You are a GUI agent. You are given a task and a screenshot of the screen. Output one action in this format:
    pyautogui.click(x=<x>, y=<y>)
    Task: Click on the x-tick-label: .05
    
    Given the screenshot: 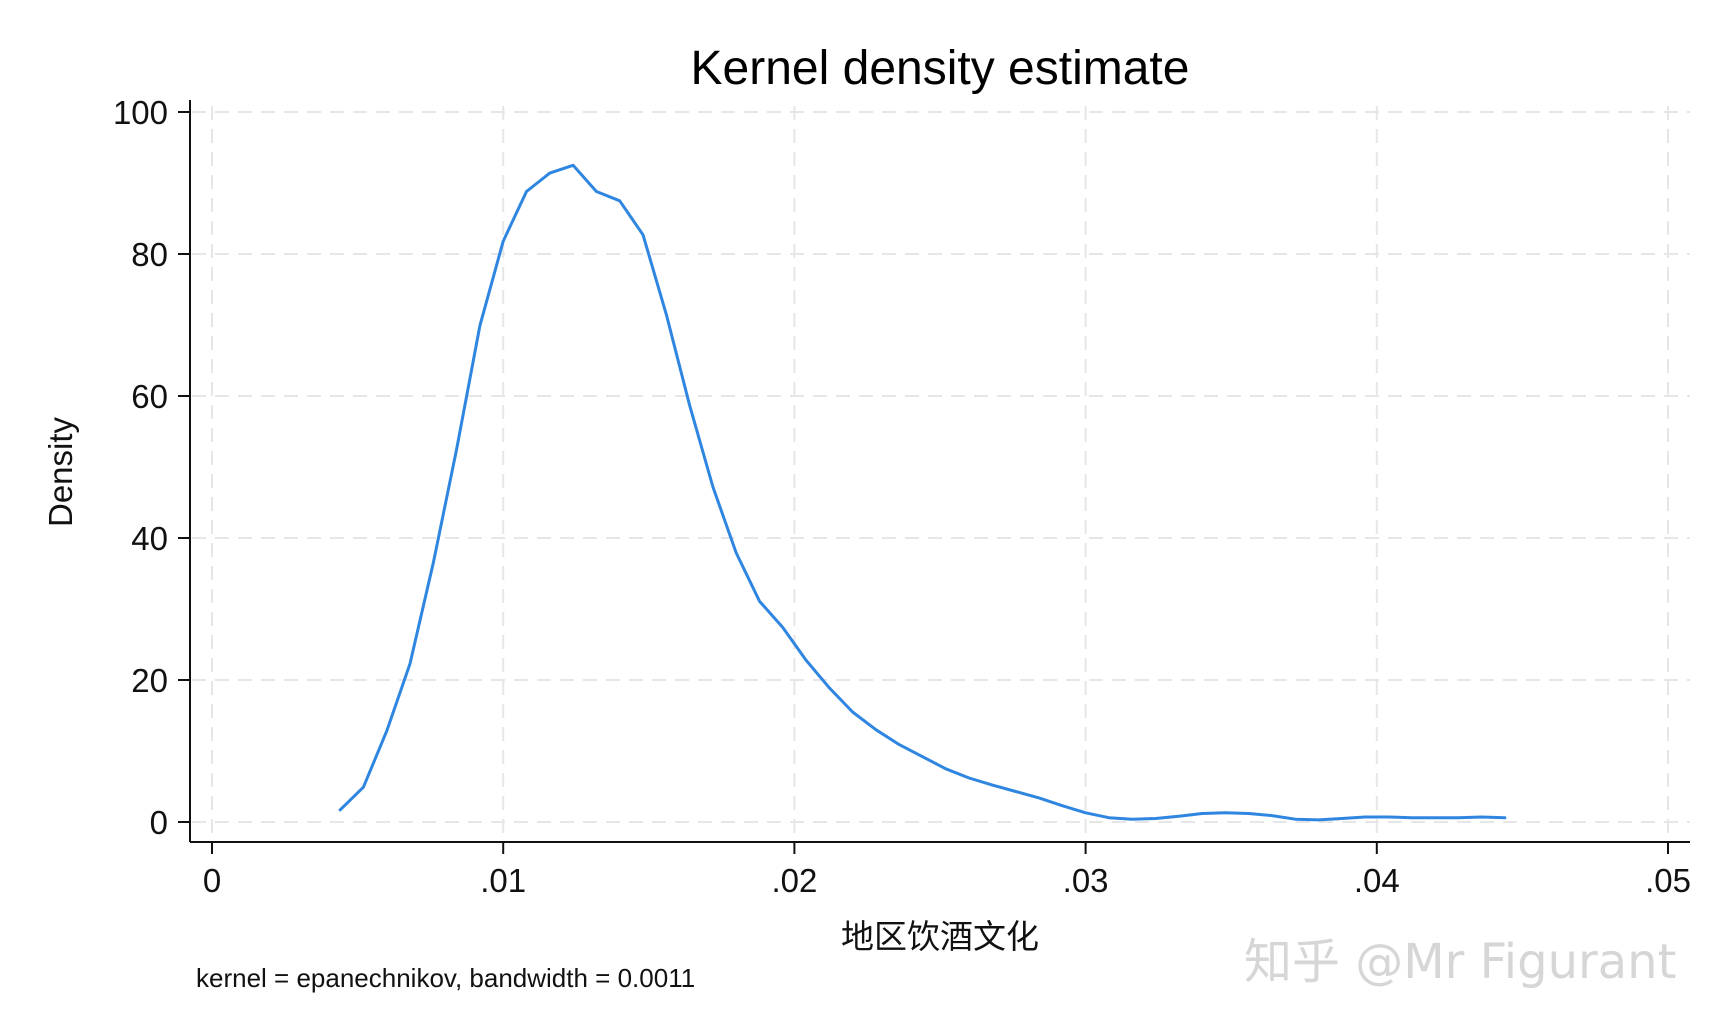 What is the action you would take?
    pyautogui.click(x=1668, y=880)
    